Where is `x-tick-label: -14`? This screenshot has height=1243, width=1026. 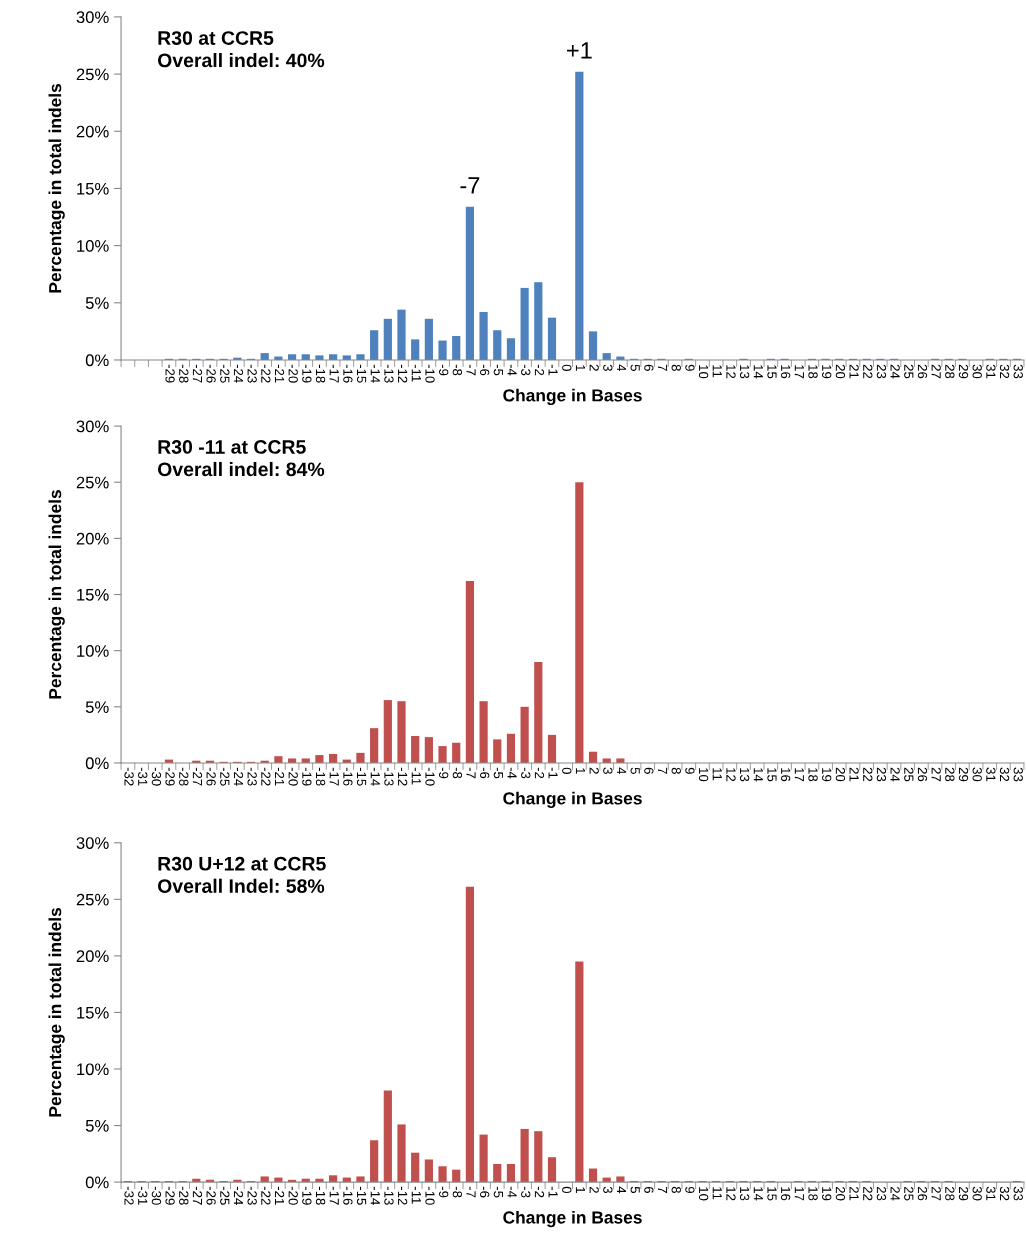 x-tick-label: -14 is located at coordinates (375, 776).